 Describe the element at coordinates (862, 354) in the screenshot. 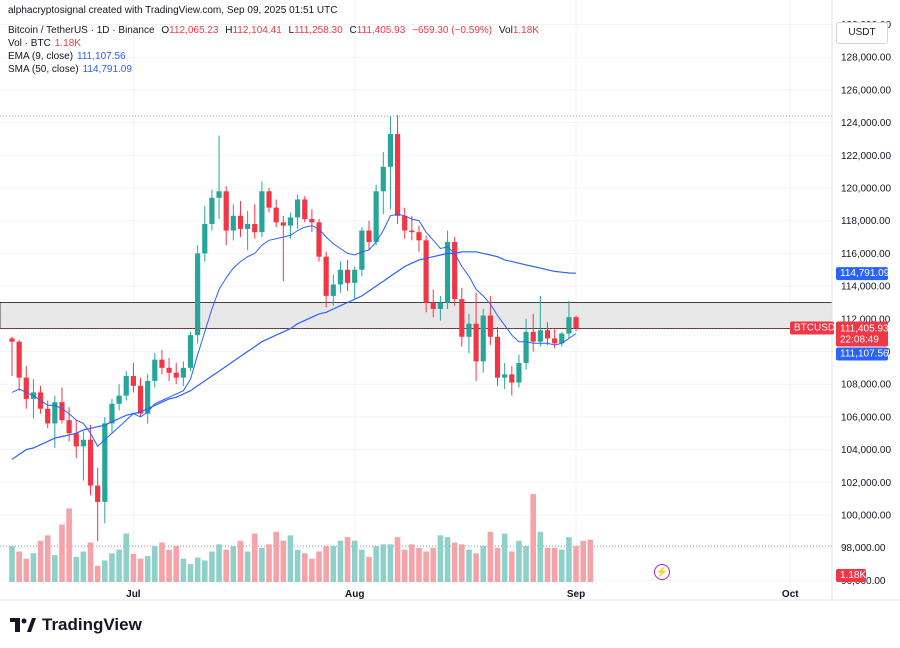

I see `ema-price-tag-bg` at that location.